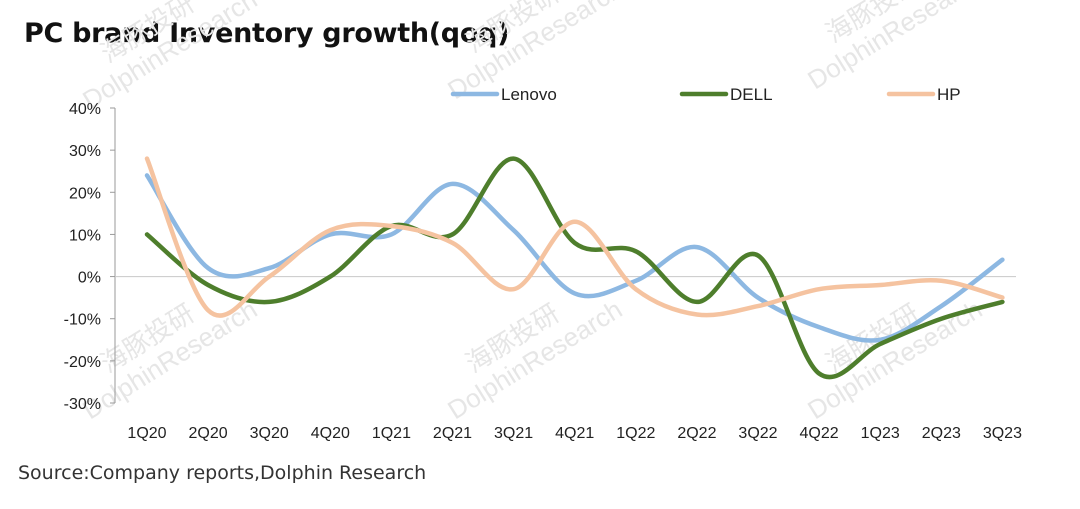 This screenshot has width=1080, height=509. Describe the element at coordinates (880, 433) in the screenshot. I see `x-tick-label: 1Q23` at that location.